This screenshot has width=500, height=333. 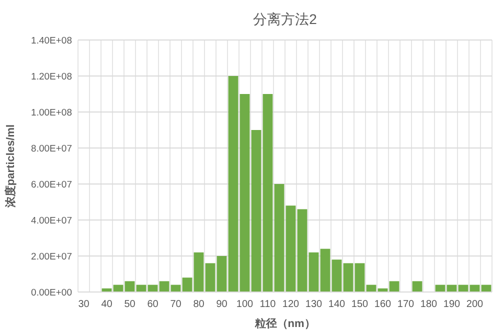 What do you see at coordinates (429, 304) in the screenshot?
I see `x-tick-label: 180` at bounding box center [429, 304].